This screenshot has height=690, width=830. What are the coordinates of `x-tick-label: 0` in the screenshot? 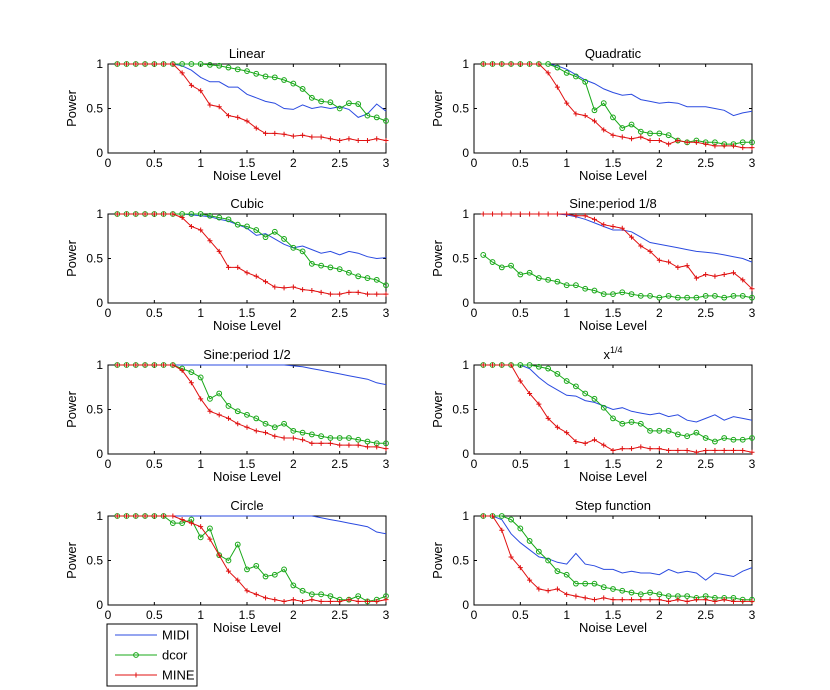 It's located at (108, 163).